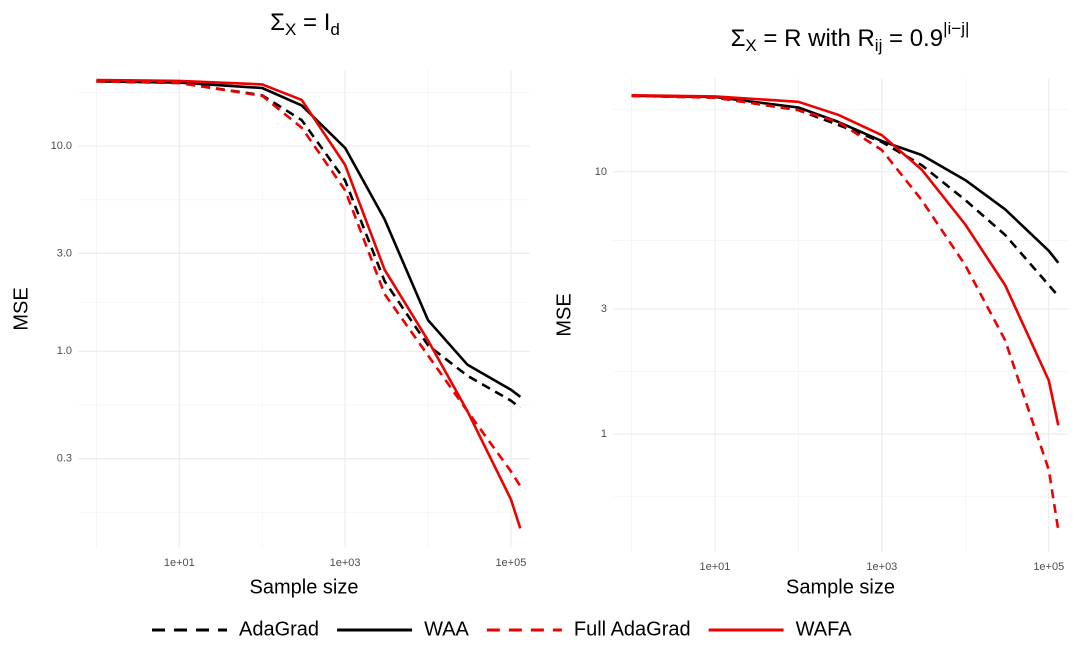 The image size is (1082, 645). Describe the element at coordinates (601, 172) in the screenshot. I see `y-tick-label: 10` at that location.